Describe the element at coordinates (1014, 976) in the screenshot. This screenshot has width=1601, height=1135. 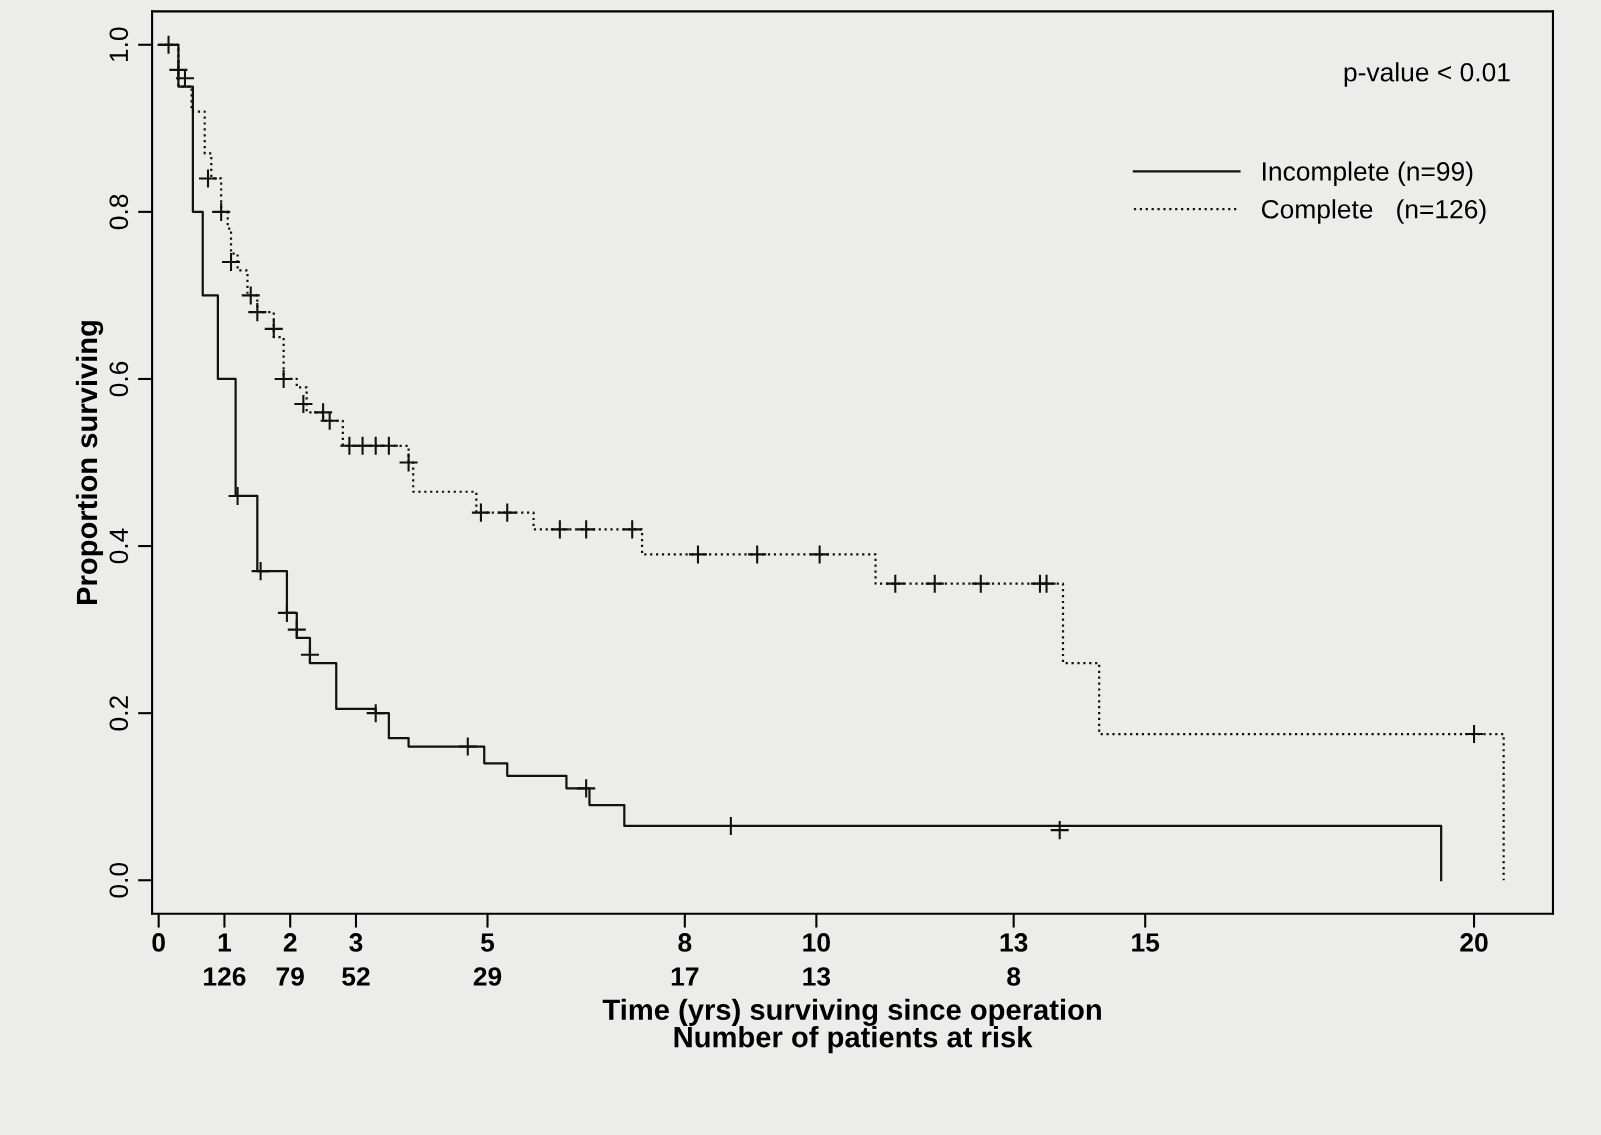
I see `text: 8` at that location.